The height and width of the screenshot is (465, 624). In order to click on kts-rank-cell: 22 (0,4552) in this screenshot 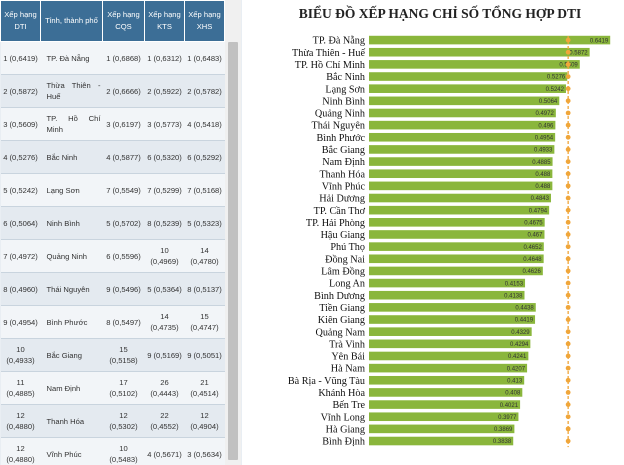, I will do `click(164, 421)`.